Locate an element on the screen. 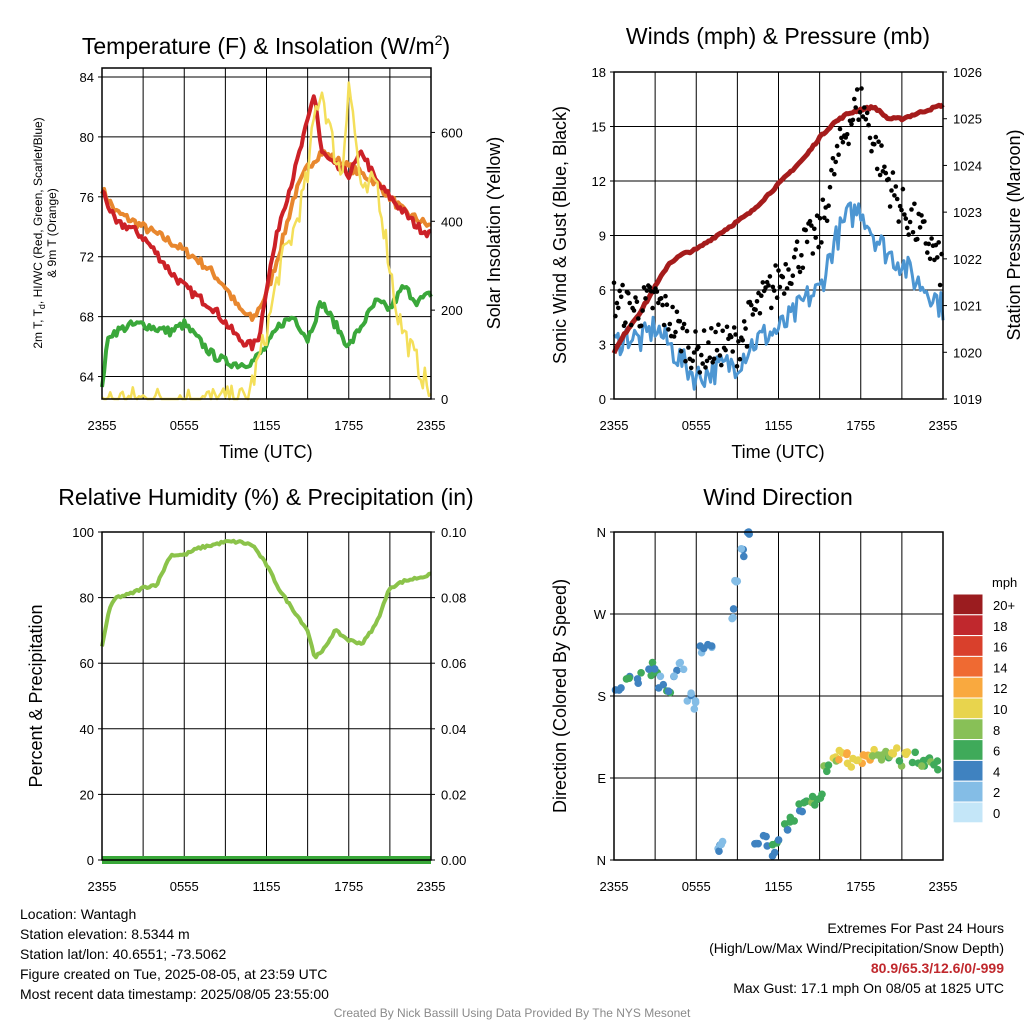 The width and height of the screenshot is (1024, 1024). legend-label: 10 is located at coordinates (1000, 709).